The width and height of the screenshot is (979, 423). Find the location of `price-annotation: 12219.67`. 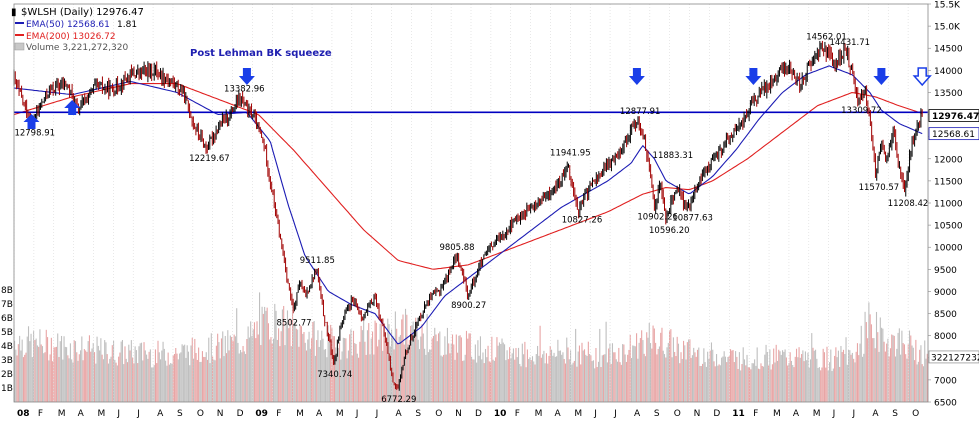

price-annotation: 12219.67 is located at coordinates (209, 159).